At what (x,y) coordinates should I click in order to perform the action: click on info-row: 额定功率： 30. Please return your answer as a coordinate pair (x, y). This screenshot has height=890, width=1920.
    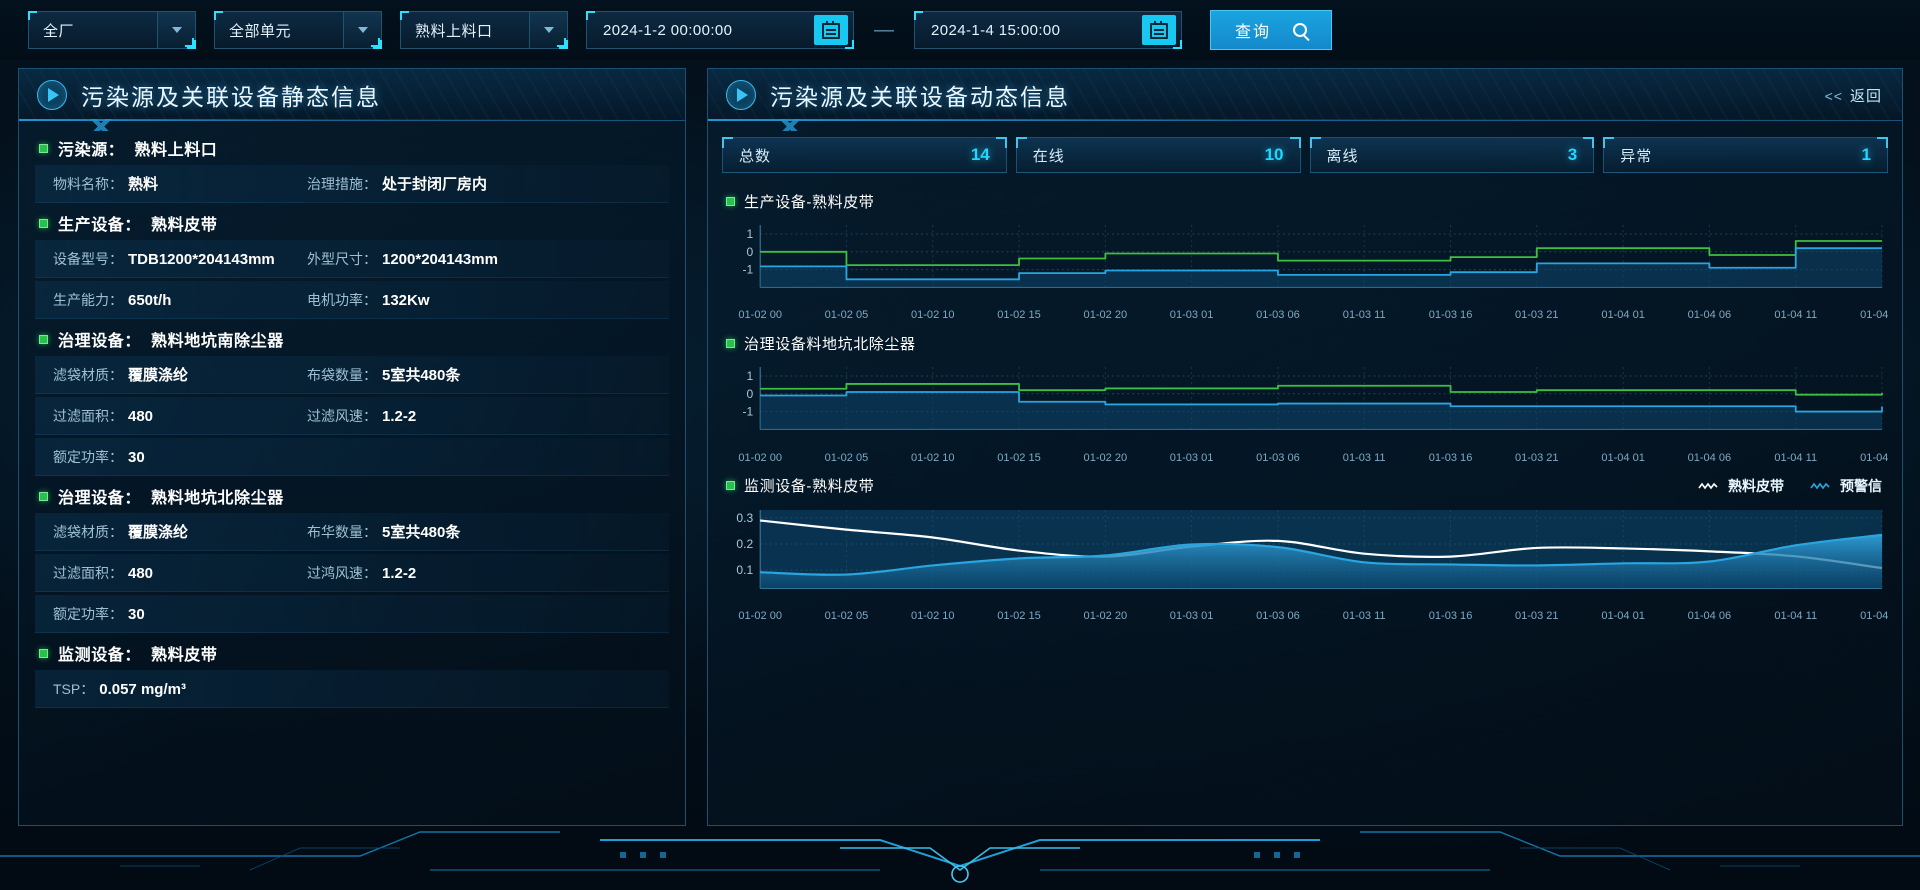
    Looking at the image, I should click on (352, 457).